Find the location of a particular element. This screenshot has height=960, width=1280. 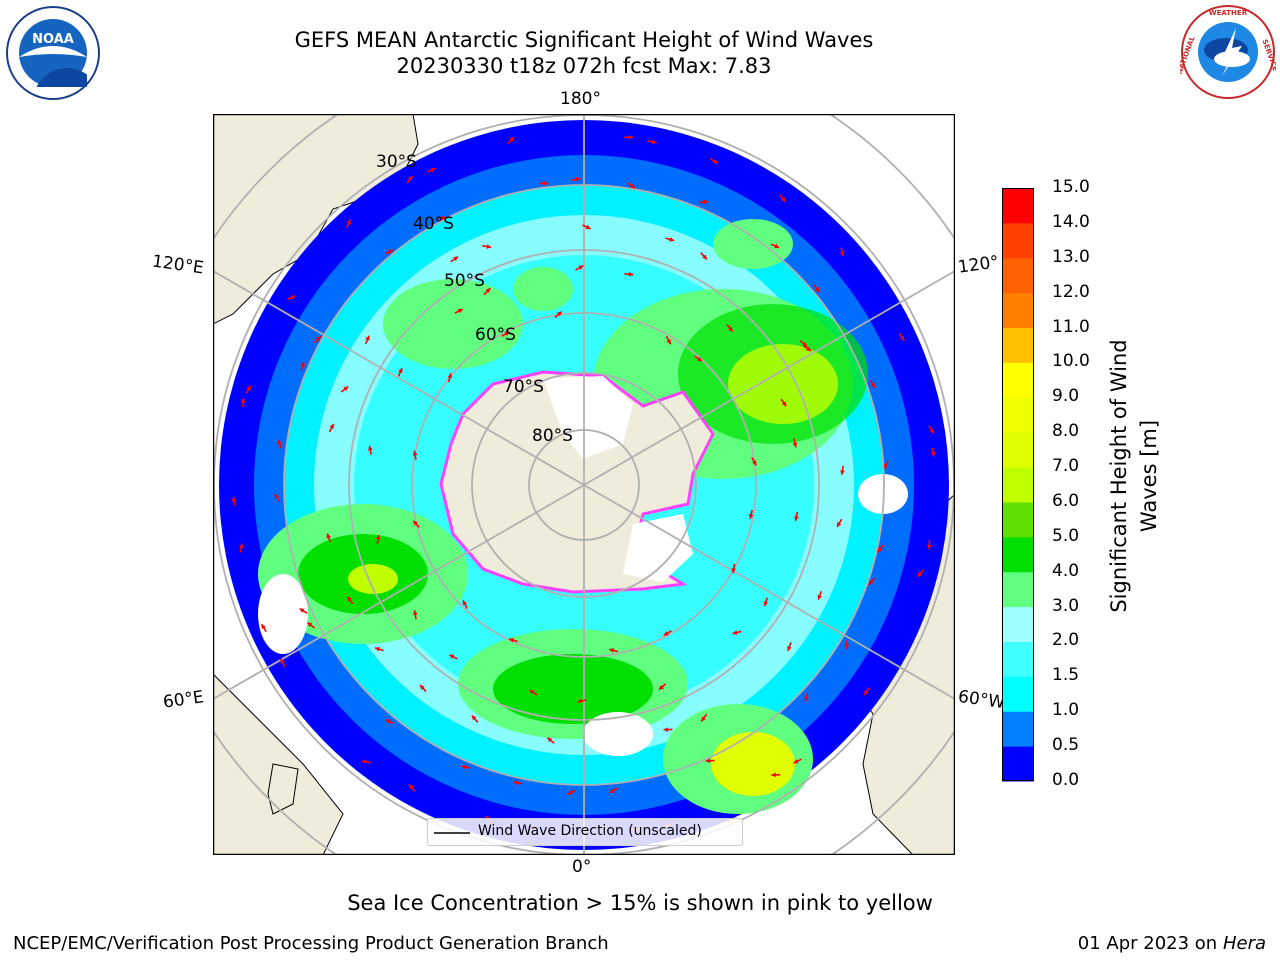

colorbar-tick-label: 0.5 is located at coordinates (1066, 745).